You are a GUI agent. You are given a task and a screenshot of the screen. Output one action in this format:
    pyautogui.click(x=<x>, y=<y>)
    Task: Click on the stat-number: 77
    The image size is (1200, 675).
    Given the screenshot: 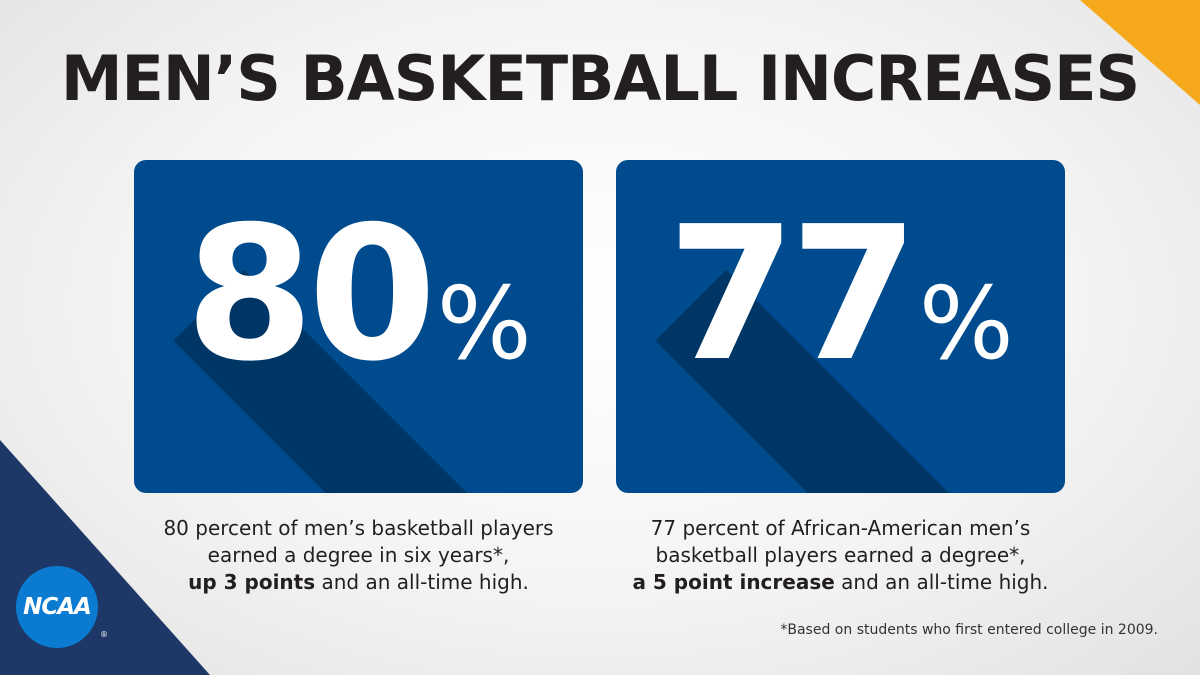 What is the action you would take?
    pyautogui.click(x=792, y=294)
    